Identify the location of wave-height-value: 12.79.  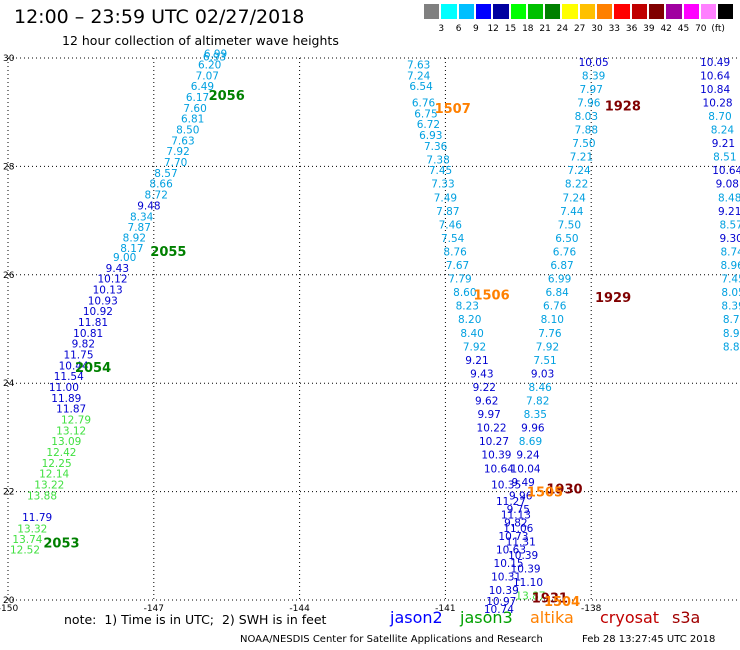
(76, 421).